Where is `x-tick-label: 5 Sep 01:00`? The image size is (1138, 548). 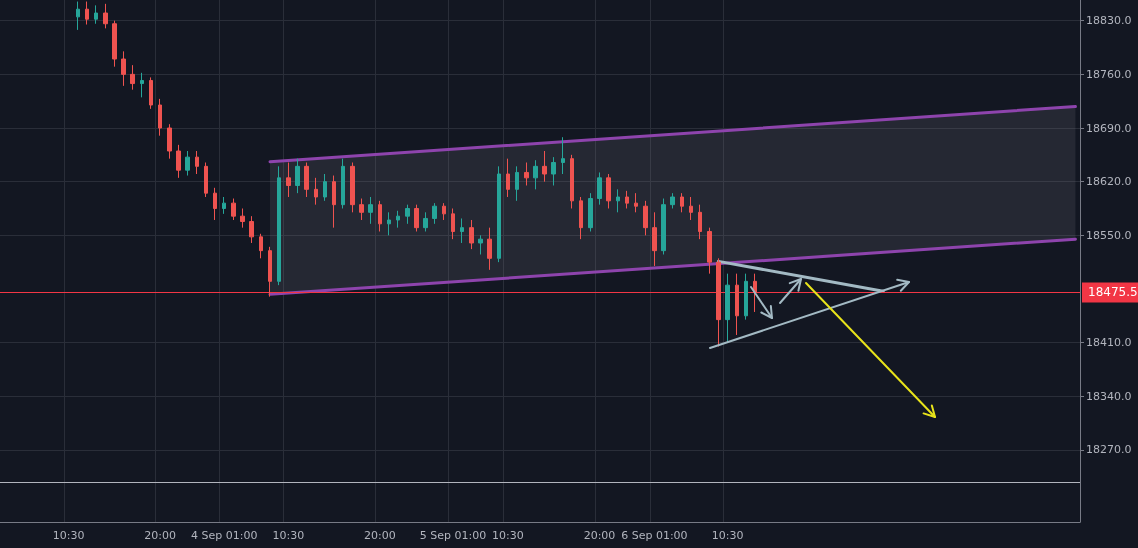 x-tick-label: 5 Sep 01:00 is located at coordinates (453, 535).